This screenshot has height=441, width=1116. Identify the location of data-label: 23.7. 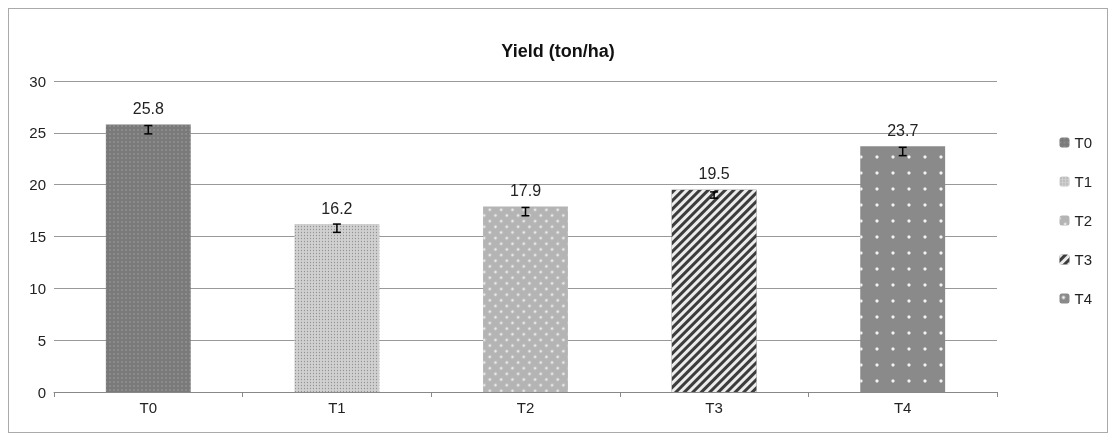
(903, 130).